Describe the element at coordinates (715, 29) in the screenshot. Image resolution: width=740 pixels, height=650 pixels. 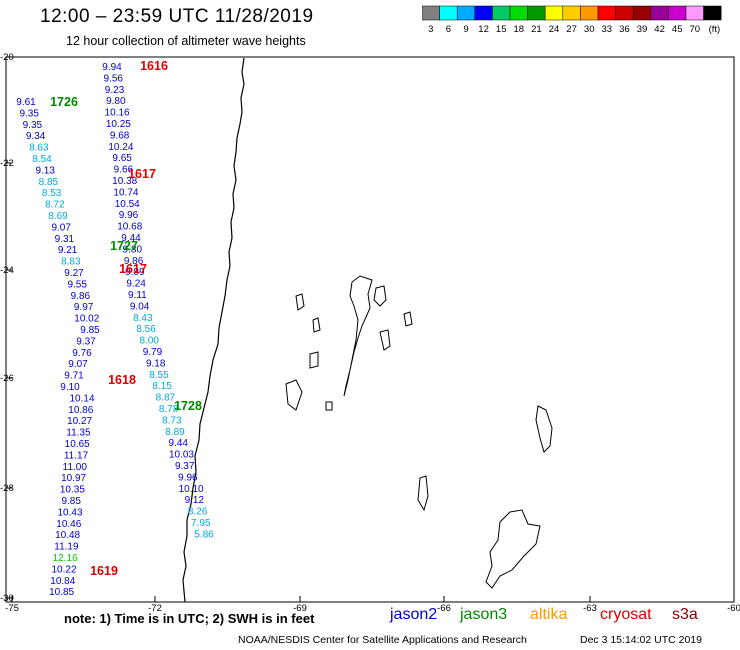
I see `color-scale-label: (ft)` at that location.